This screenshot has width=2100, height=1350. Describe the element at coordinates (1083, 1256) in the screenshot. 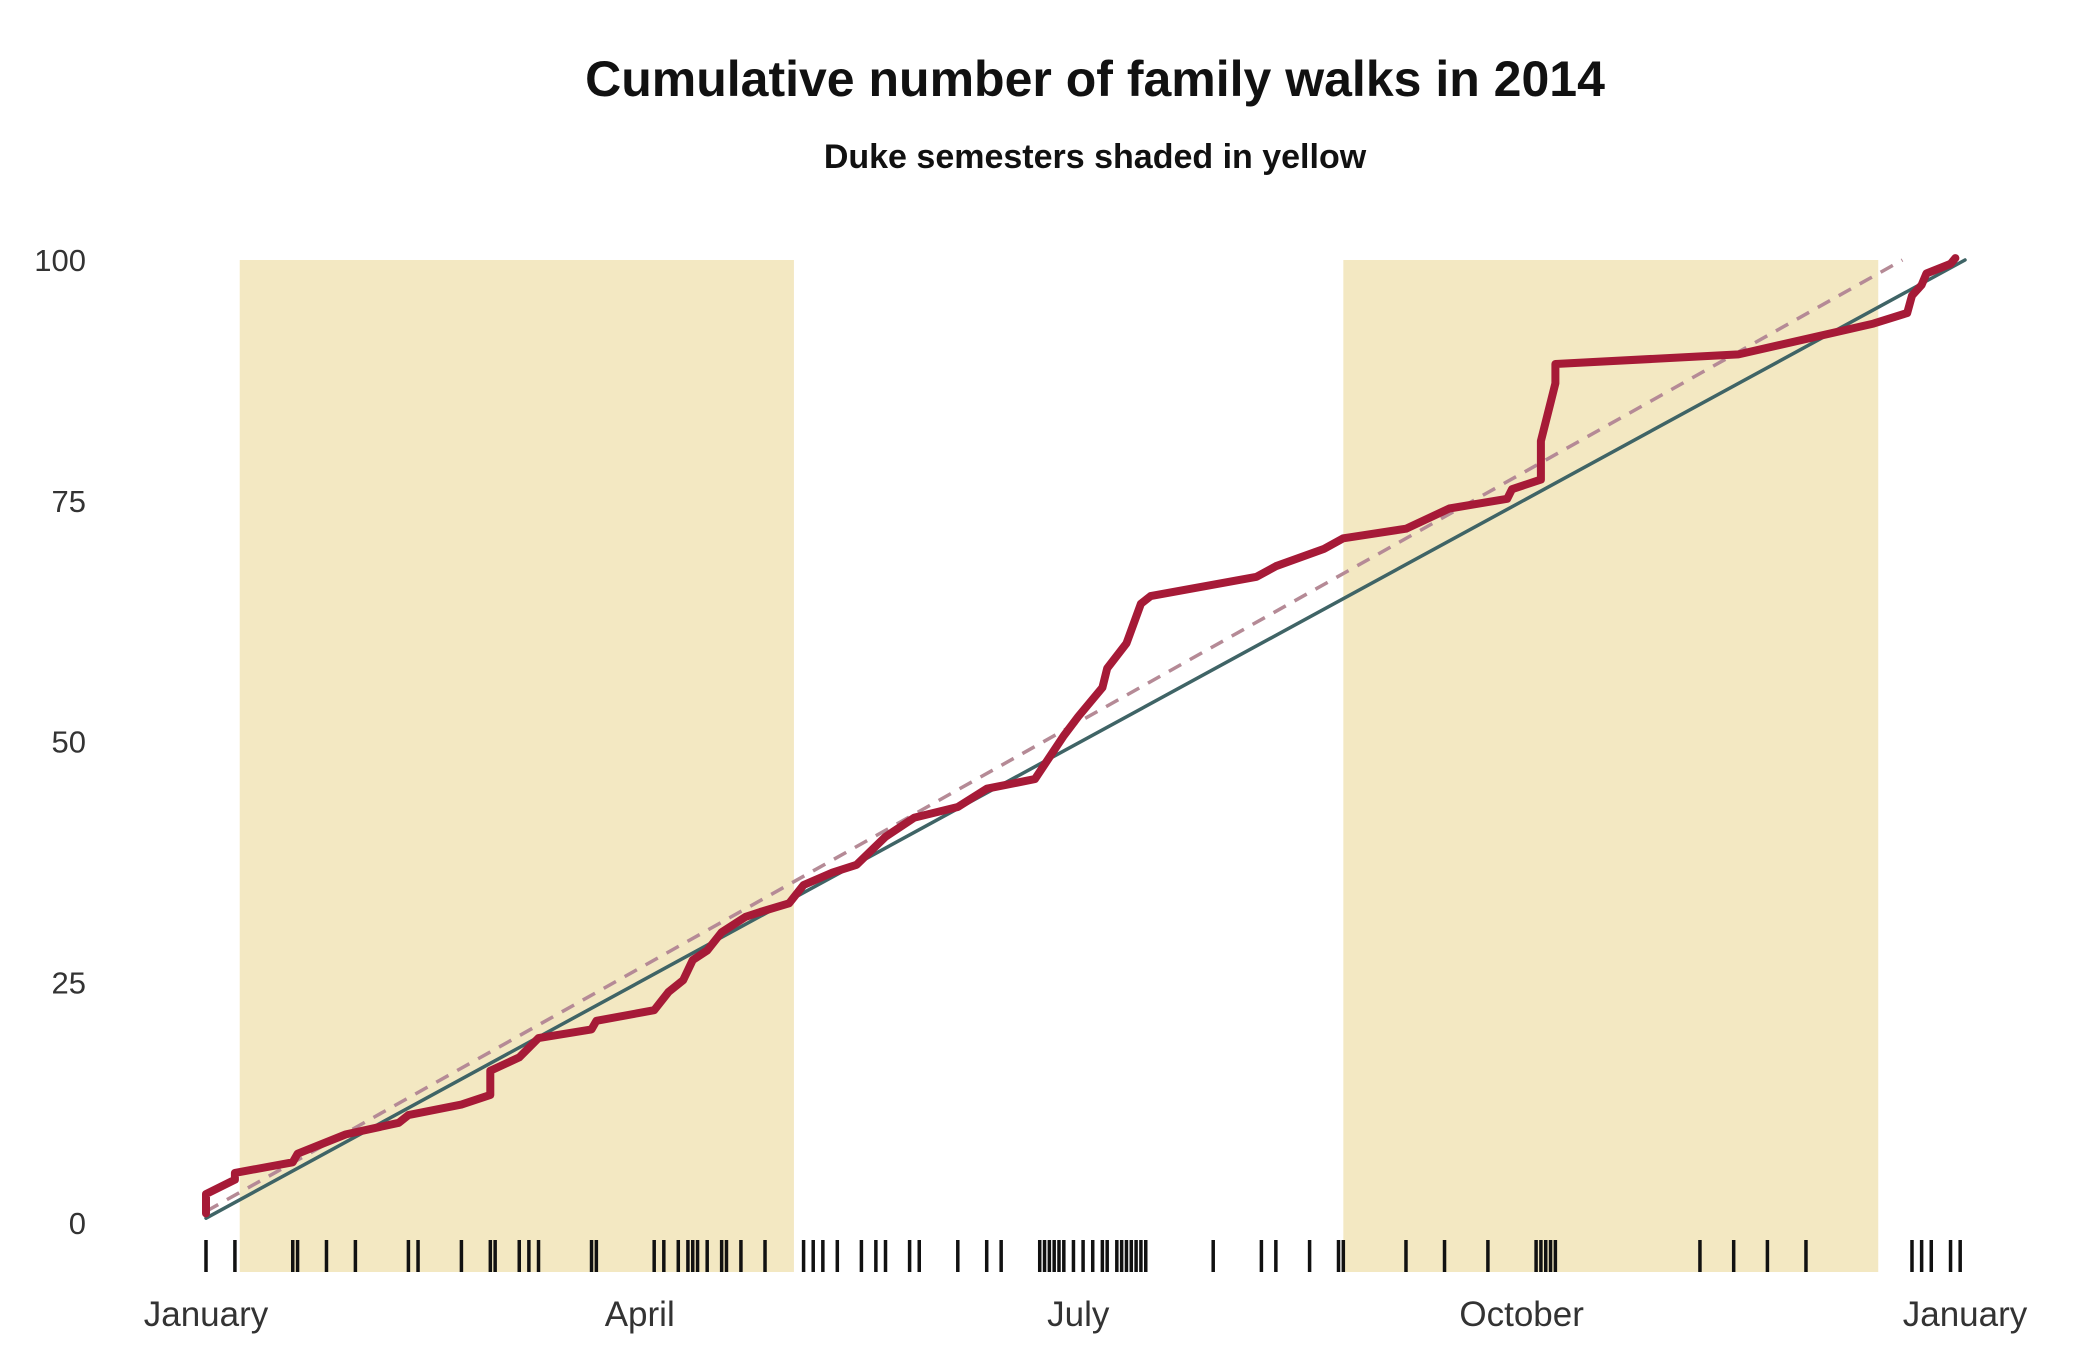

I see `walk-rug` at that location.